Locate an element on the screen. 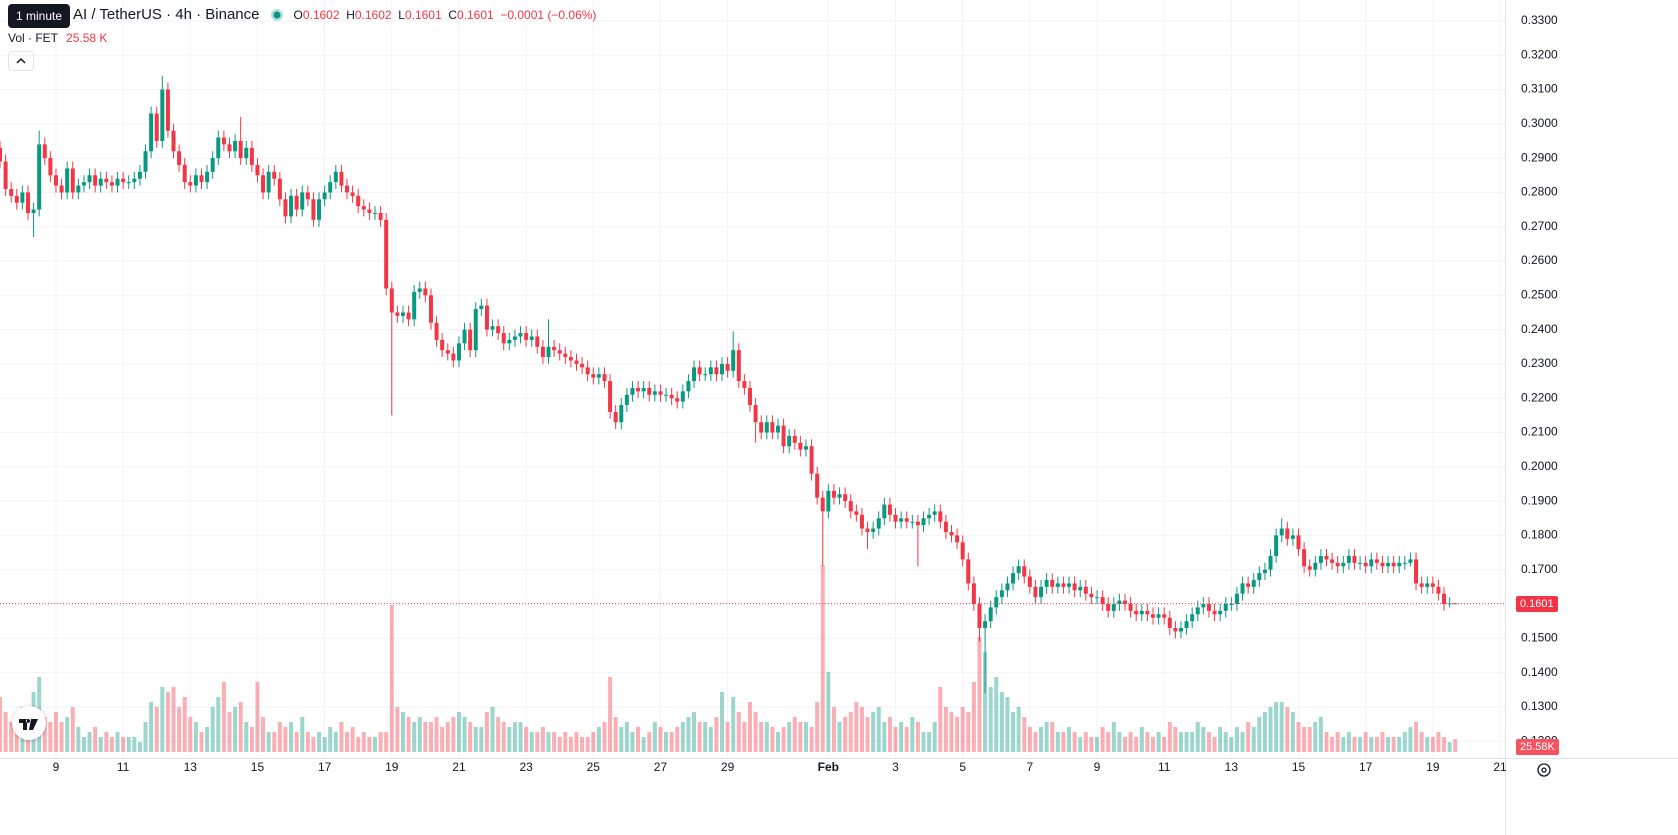 The width and height of the screenshot is (1678, 835). y-tick-label: 0.2600 is located at coordinates (1539, 260).